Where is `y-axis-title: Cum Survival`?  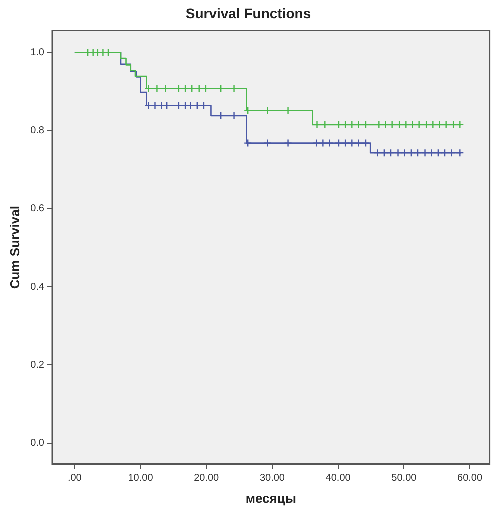 y-axis-title: Cum Survival is located at coordinates (14, 248).